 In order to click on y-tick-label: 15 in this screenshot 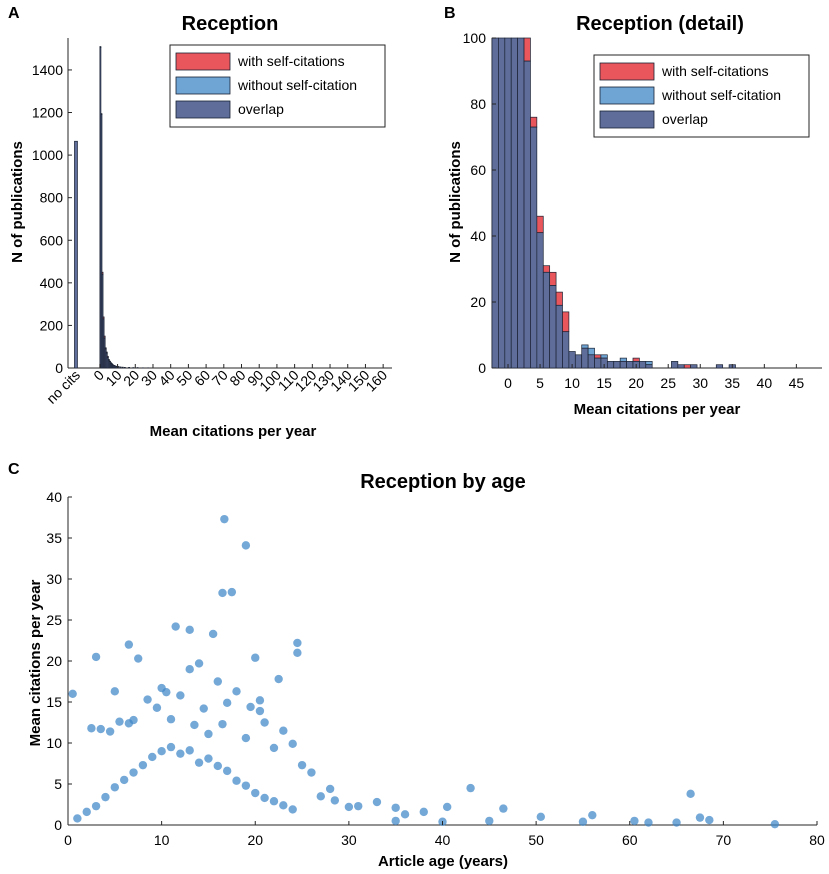, I will do `click(54, 702)`.